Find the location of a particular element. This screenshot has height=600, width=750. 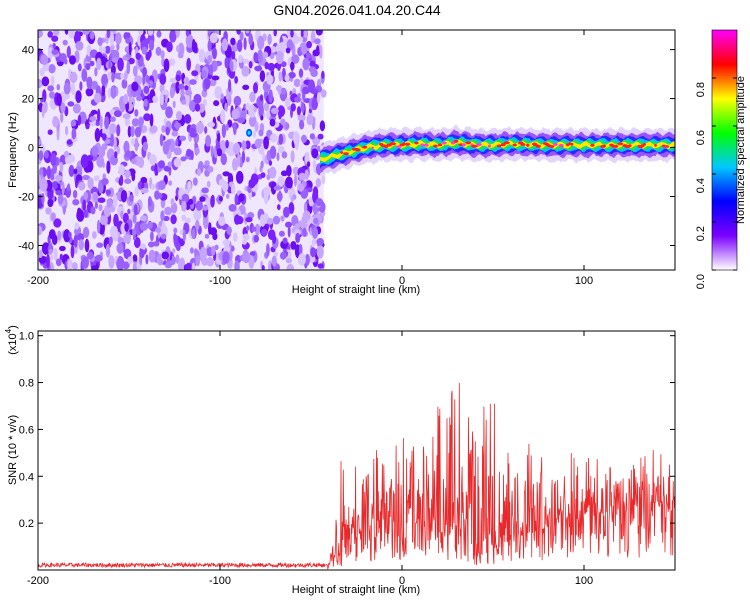

spectrogram-signal-trace is located at coordinates (497, 150).